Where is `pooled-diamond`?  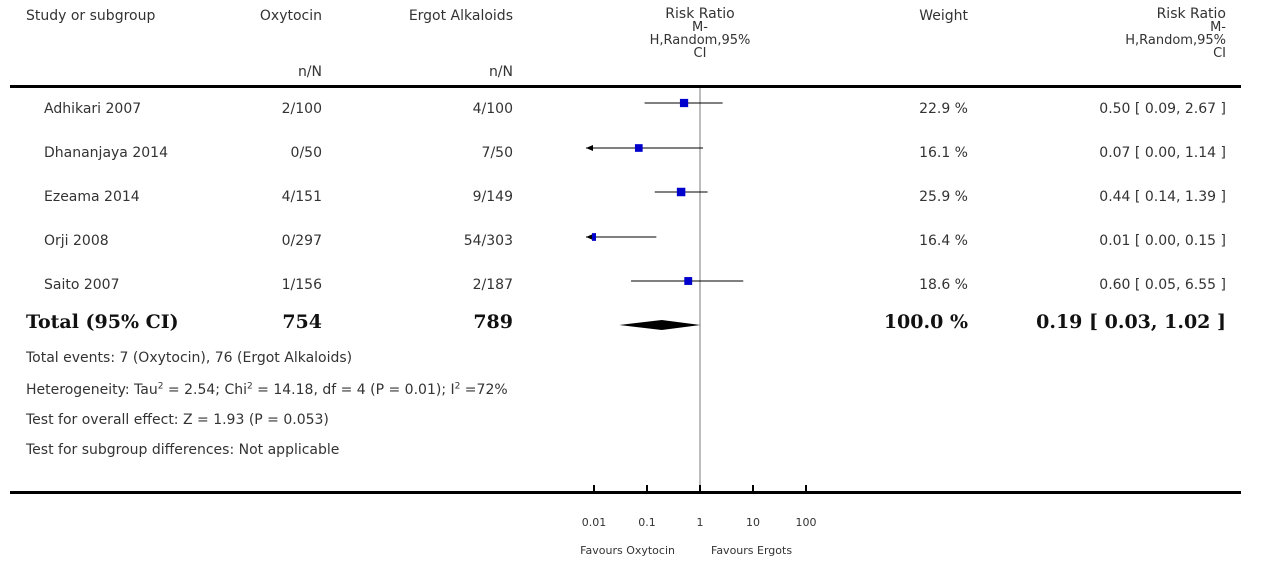
pooled-diamond is located at coordinates (660, 325).